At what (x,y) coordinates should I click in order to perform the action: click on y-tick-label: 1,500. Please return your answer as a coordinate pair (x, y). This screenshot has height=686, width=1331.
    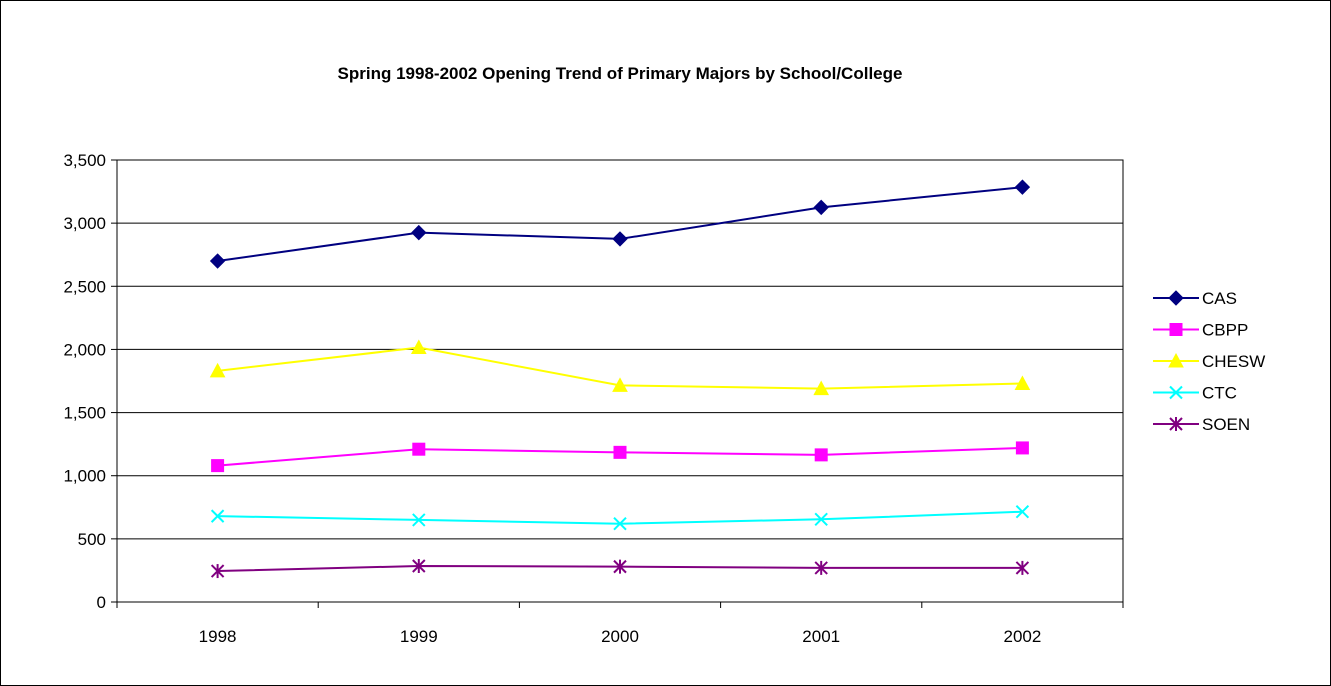
    Looking at the image, I should click on (84, 413).